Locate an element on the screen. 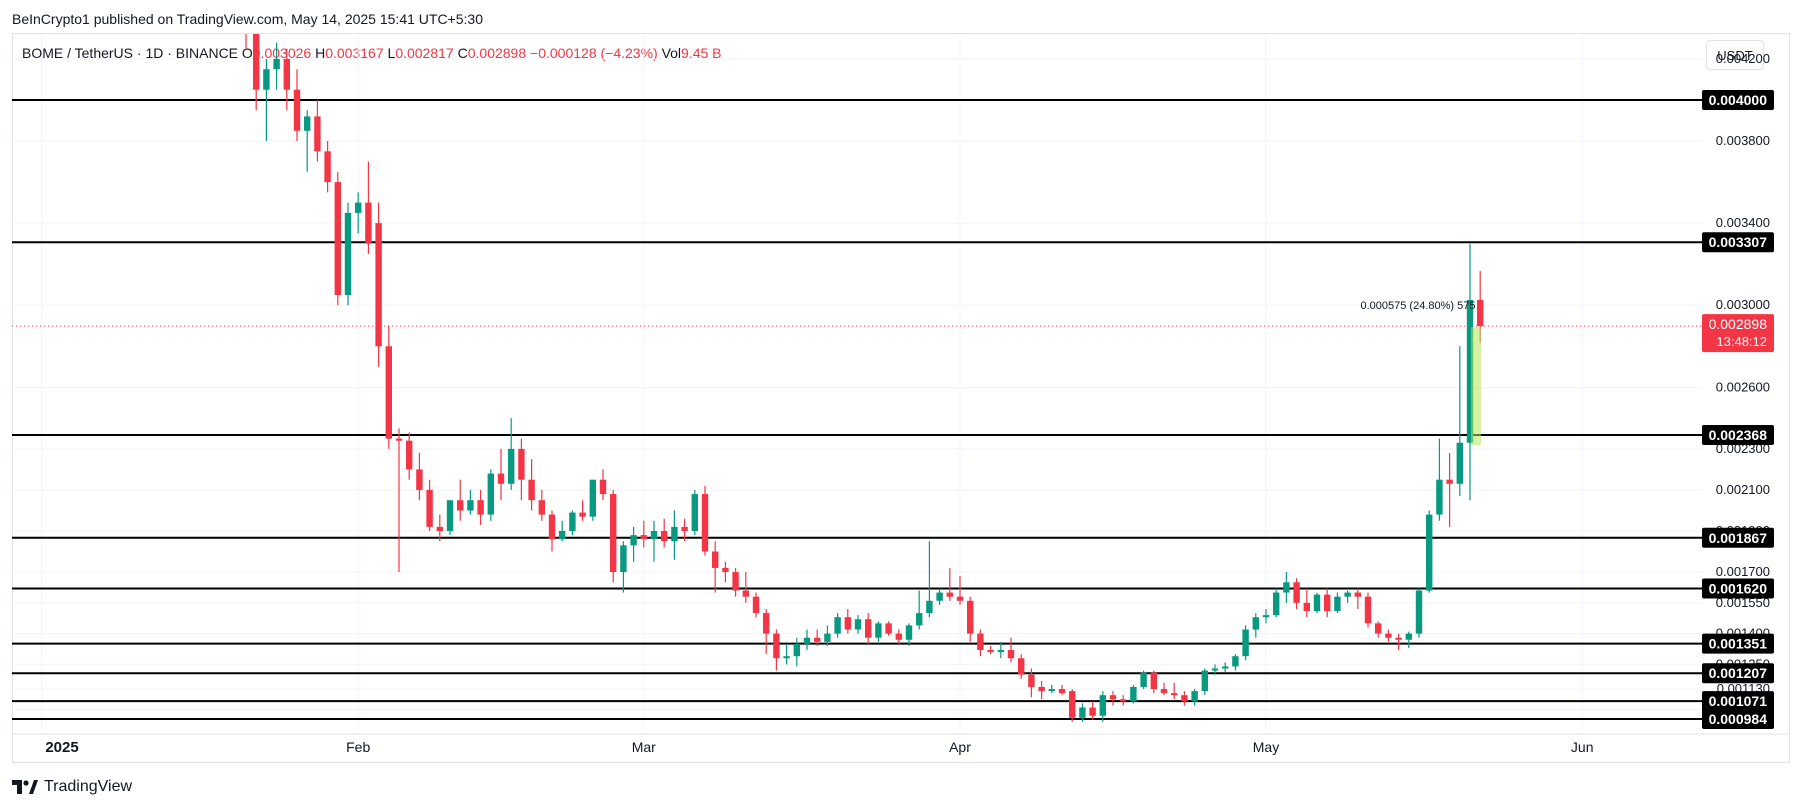 Image resolution: width=1804 pixels, height=809 pixels. high-value: 0.003167 is located at coordinates (354, 53).